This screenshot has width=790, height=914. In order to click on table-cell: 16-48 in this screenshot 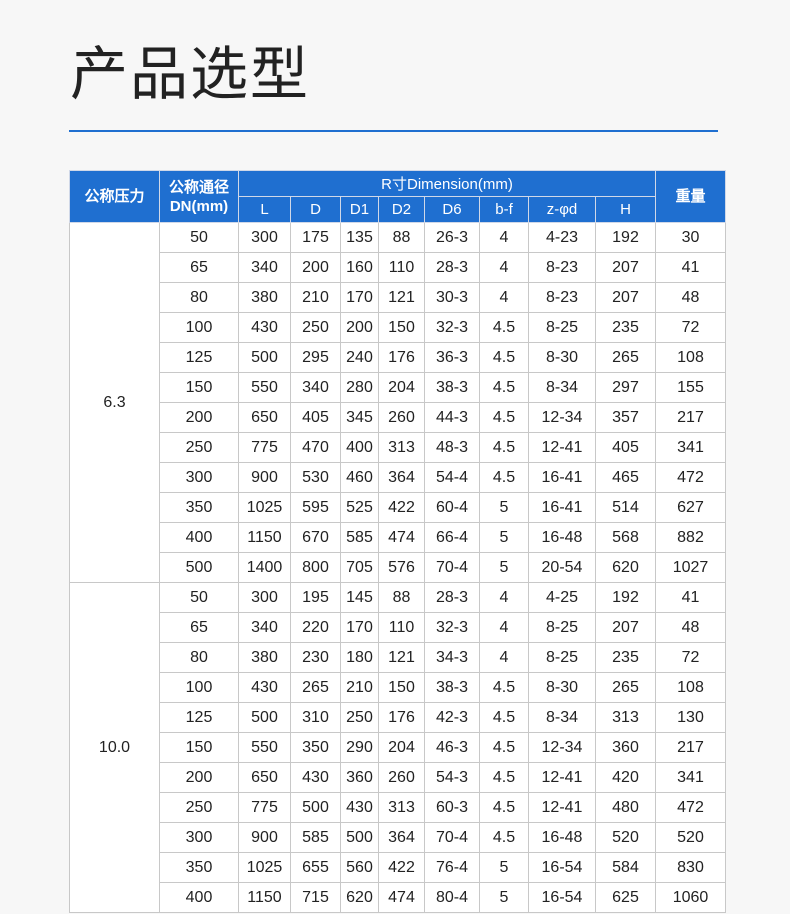, I will do `click(562, 537)`.